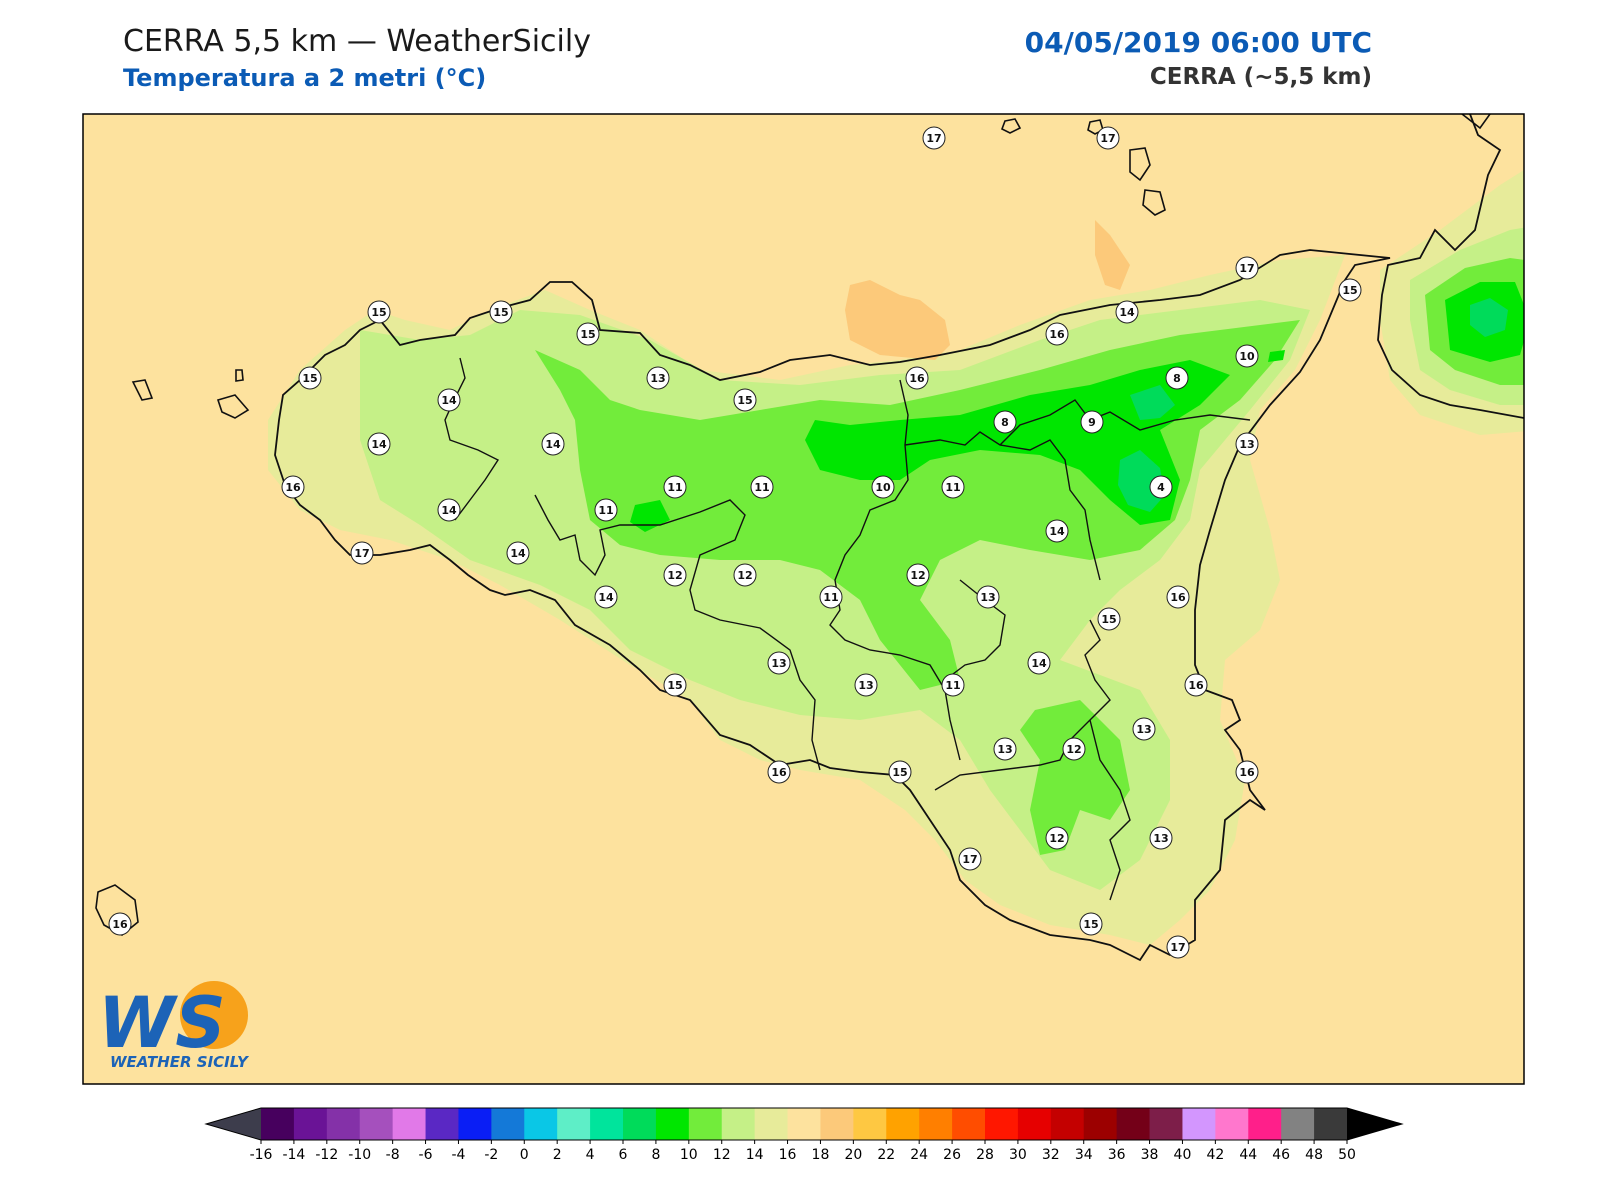  What do you see at coordinates (458, 1155) in the screenshot?
I see `colorbar-tick-label: -4` at bounding box center [458, 1155].